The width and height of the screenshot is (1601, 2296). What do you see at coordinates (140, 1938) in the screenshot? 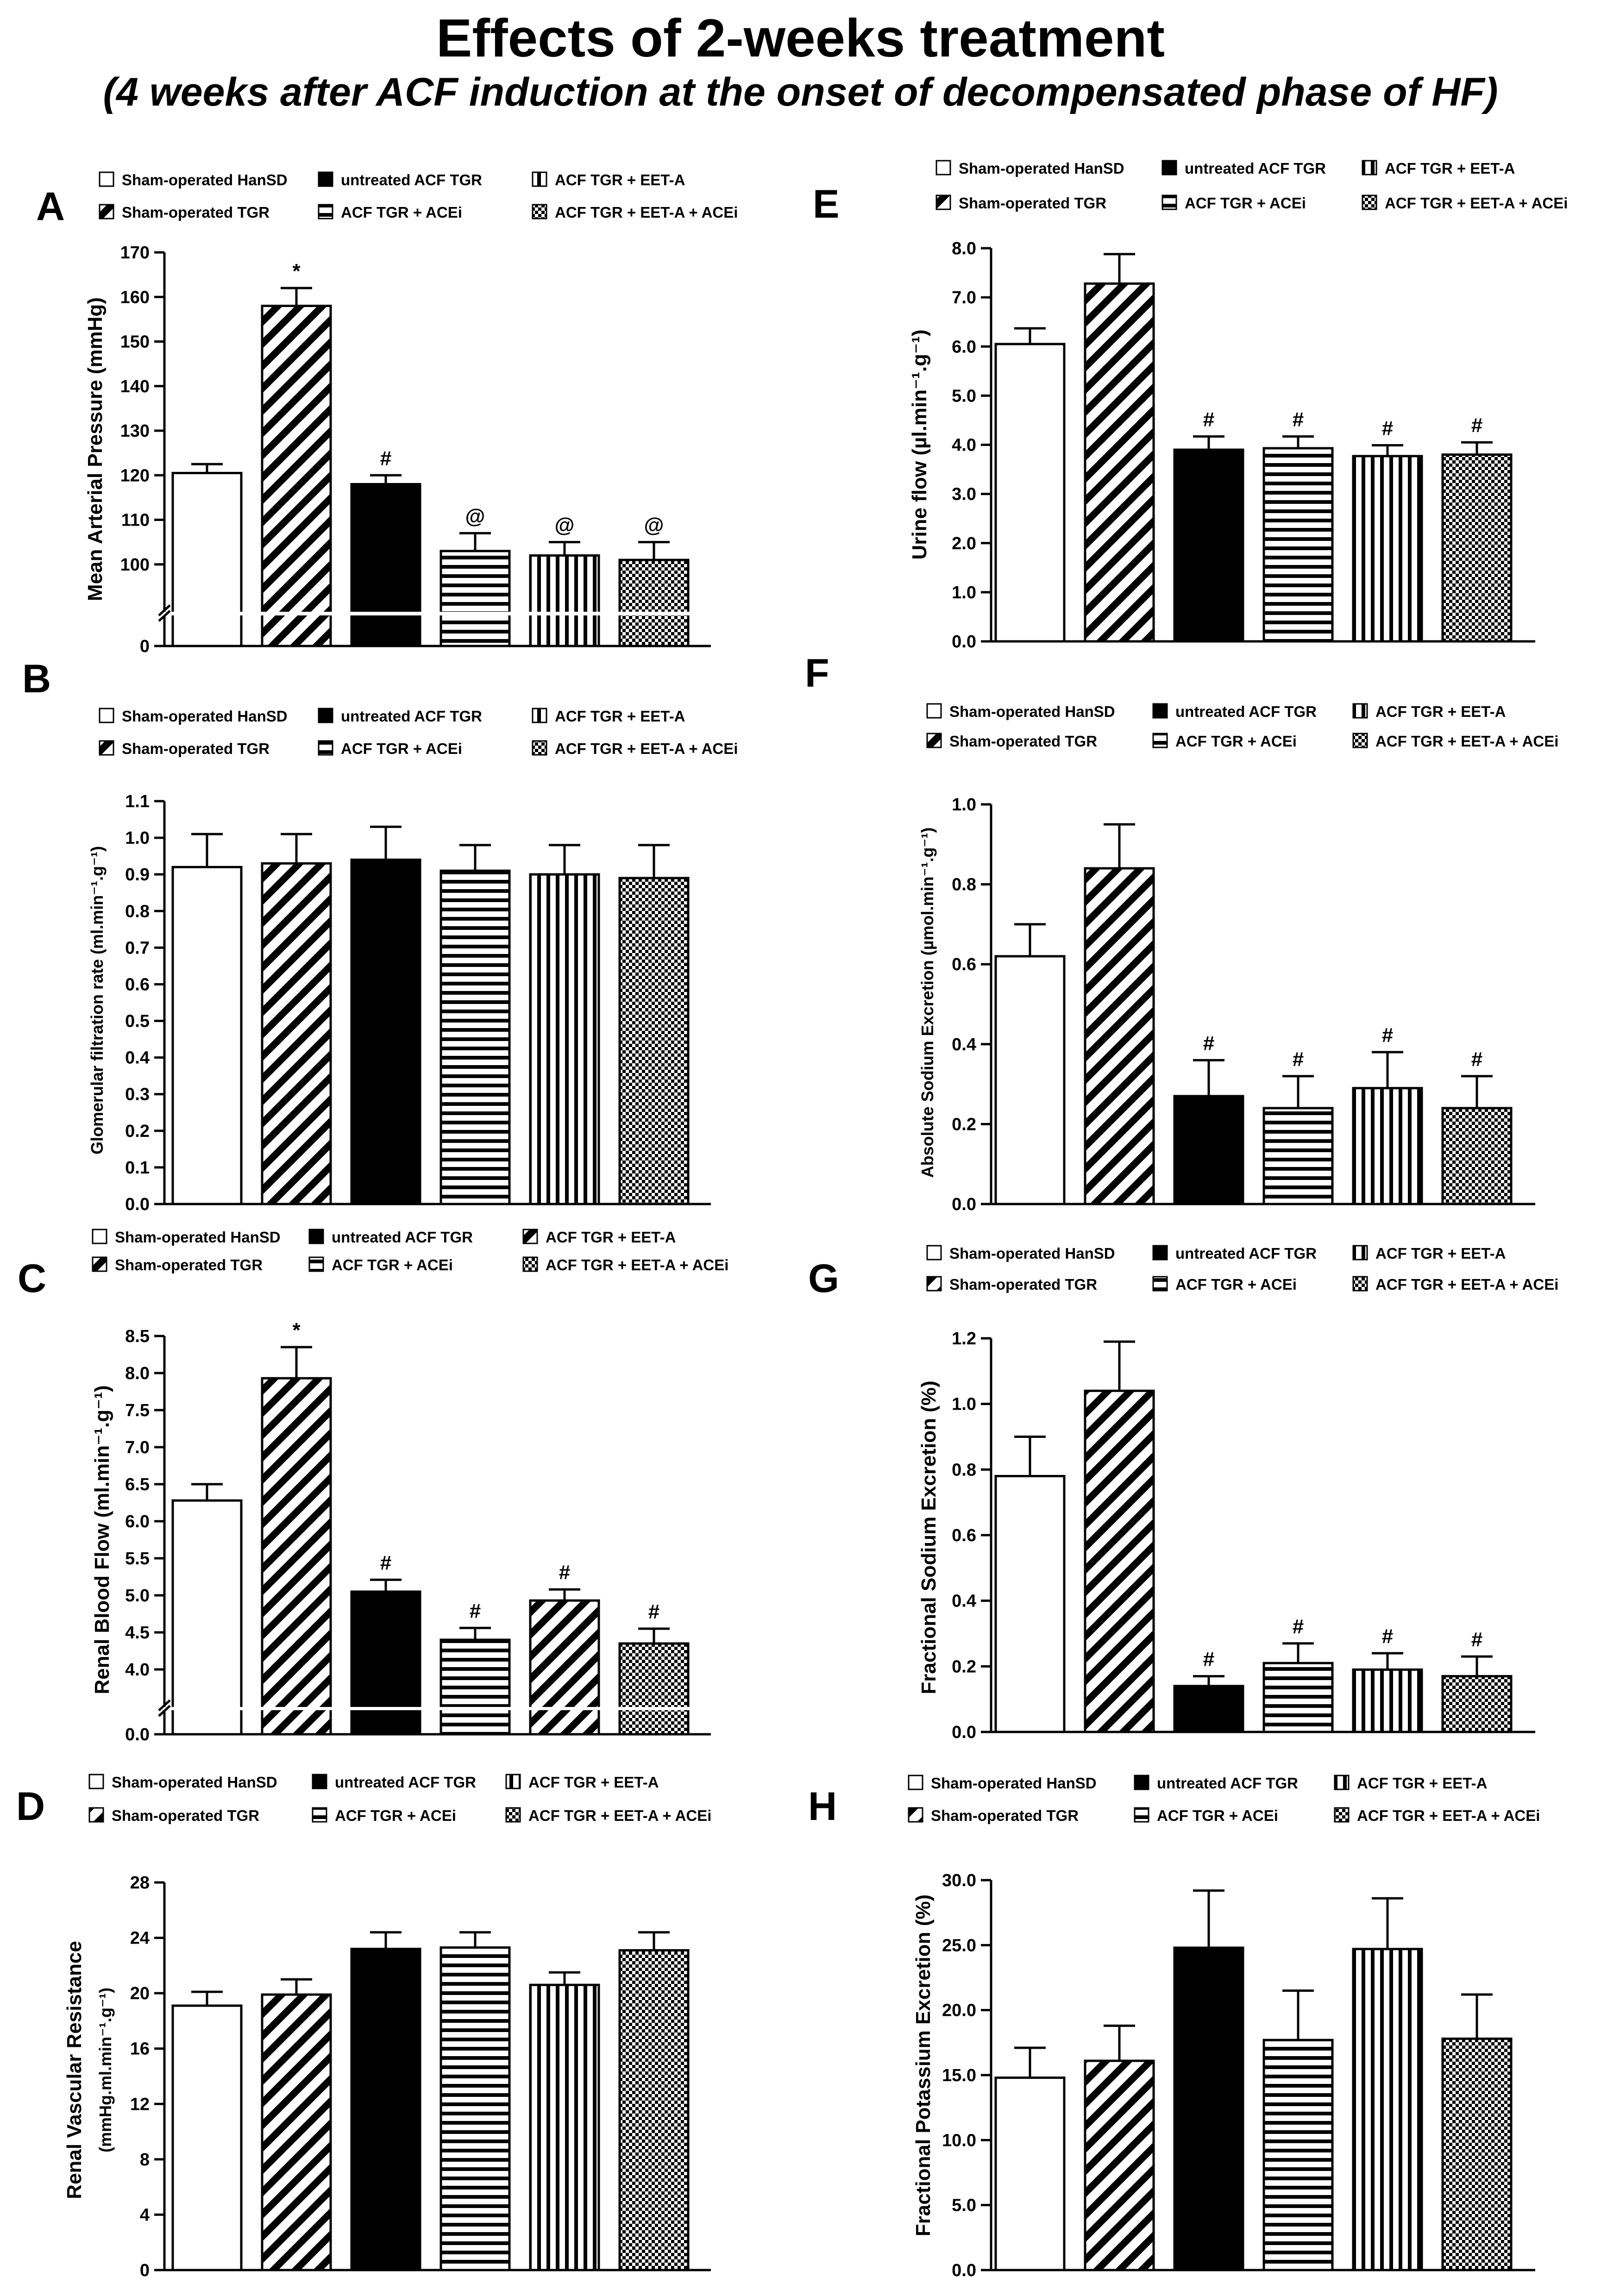
I see `y-tick-label: 24` at bounding box center [140, 1938].